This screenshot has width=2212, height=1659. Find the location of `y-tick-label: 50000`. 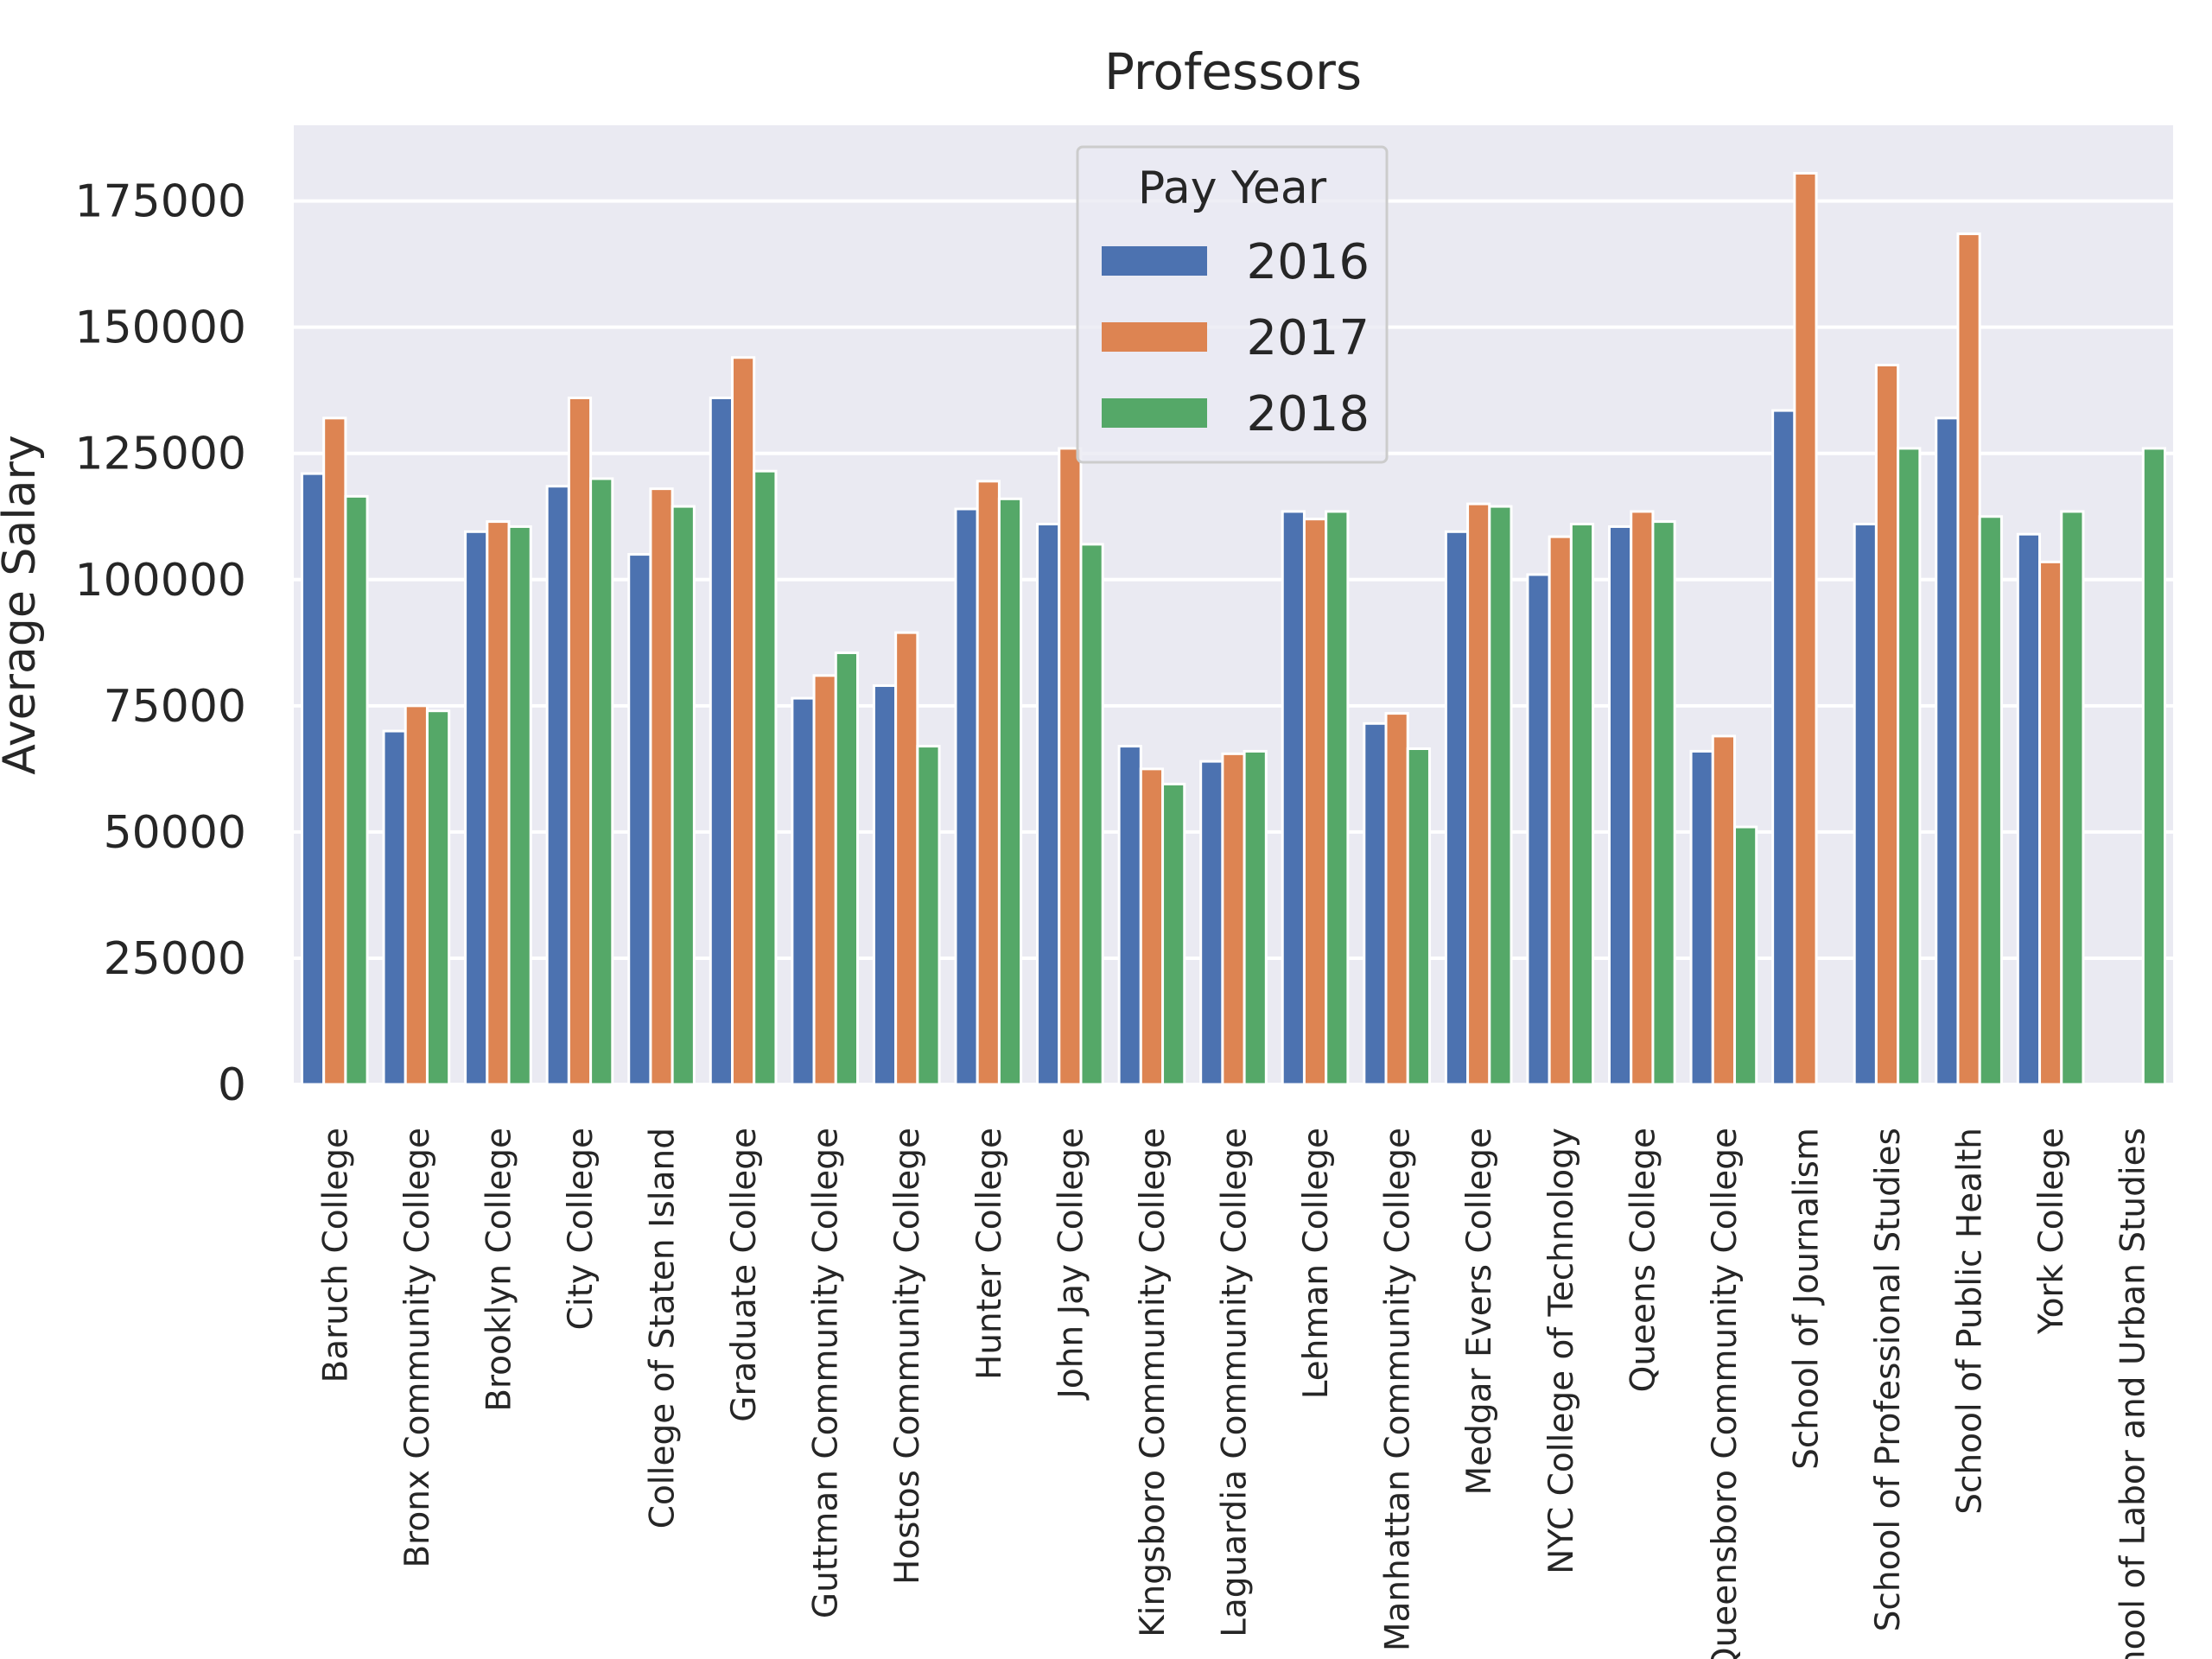

y-tick-label: 50000 is located at coordinates (175, 833).